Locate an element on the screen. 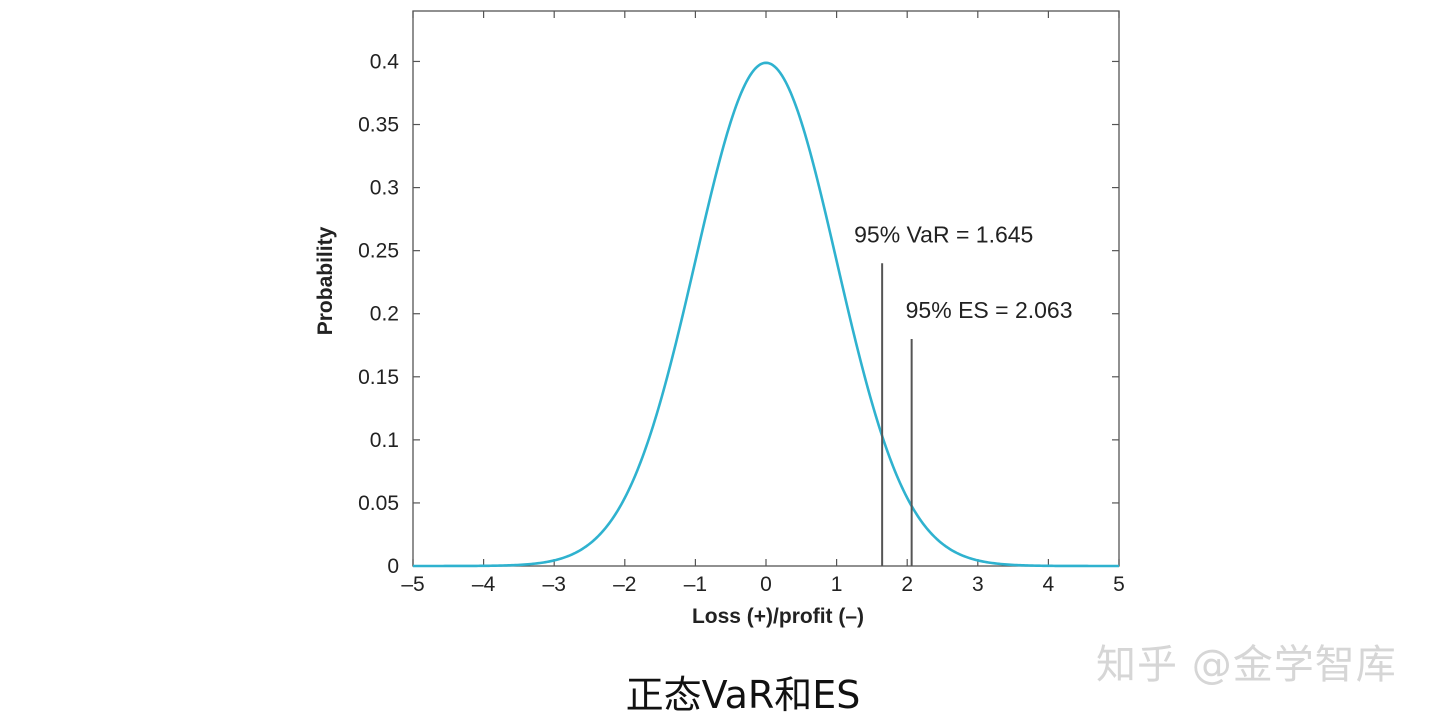 Image resolution: width=1450 pixels, height=719 pixels. y-tick-label: 0.25 is located at coordinates (378, 251).